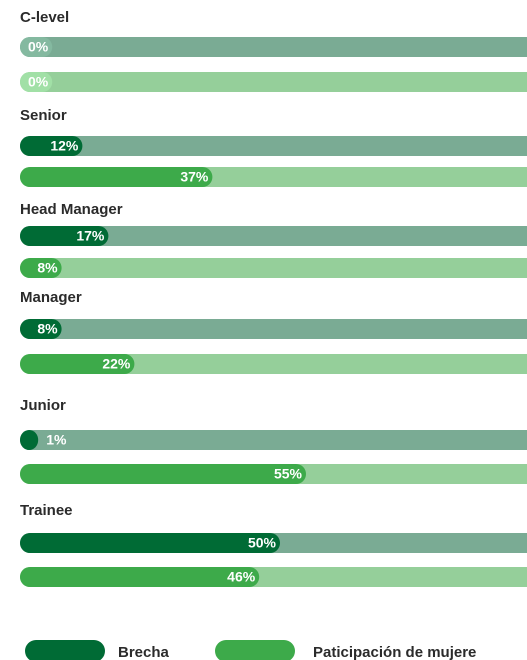 The width and height of the screenshot is (527, 660). I want to click on category-label: Trainee, so click(46, 510).